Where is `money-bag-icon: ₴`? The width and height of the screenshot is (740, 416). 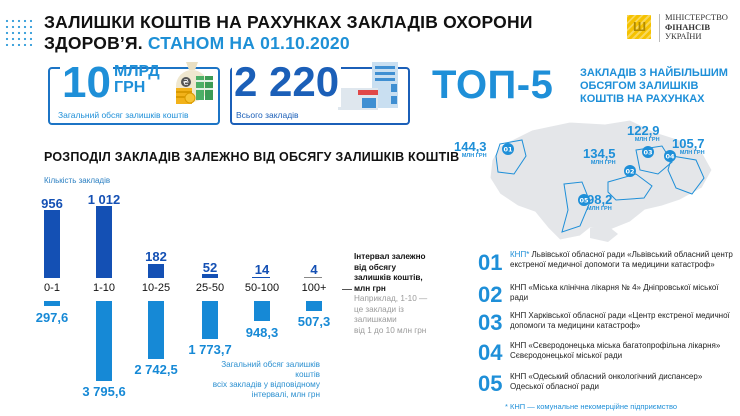
money-bag-icon: ₴ is located at coordinates (194, 83).